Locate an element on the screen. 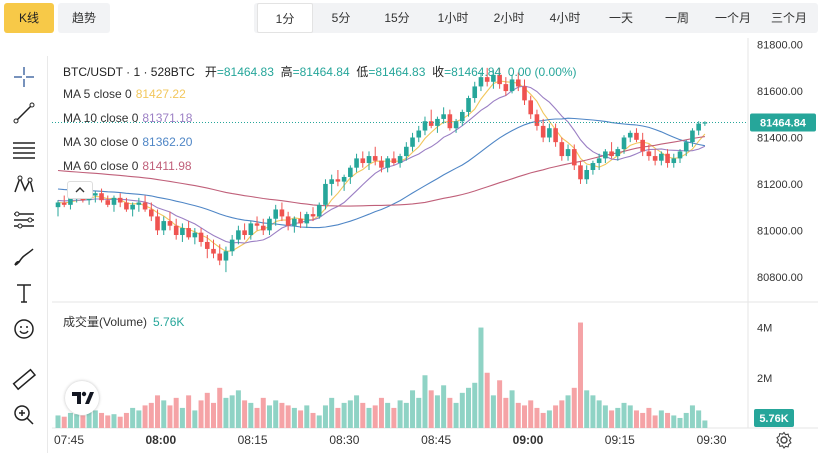 This screenshot has height=453, width=818. time-tick-label: 07:45 is located at coordinates (69, 440).